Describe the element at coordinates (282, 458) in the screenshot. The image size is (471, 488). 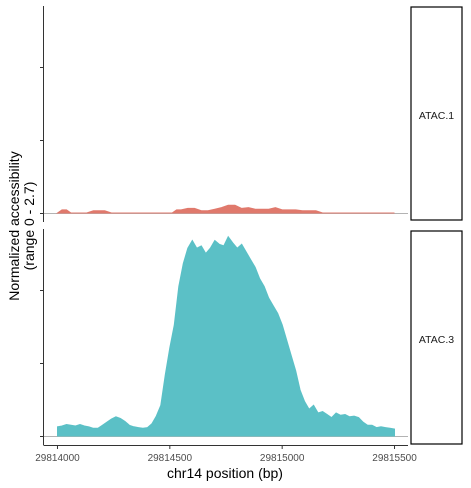
I see `x-tick-label-2: 29815000` at that location.